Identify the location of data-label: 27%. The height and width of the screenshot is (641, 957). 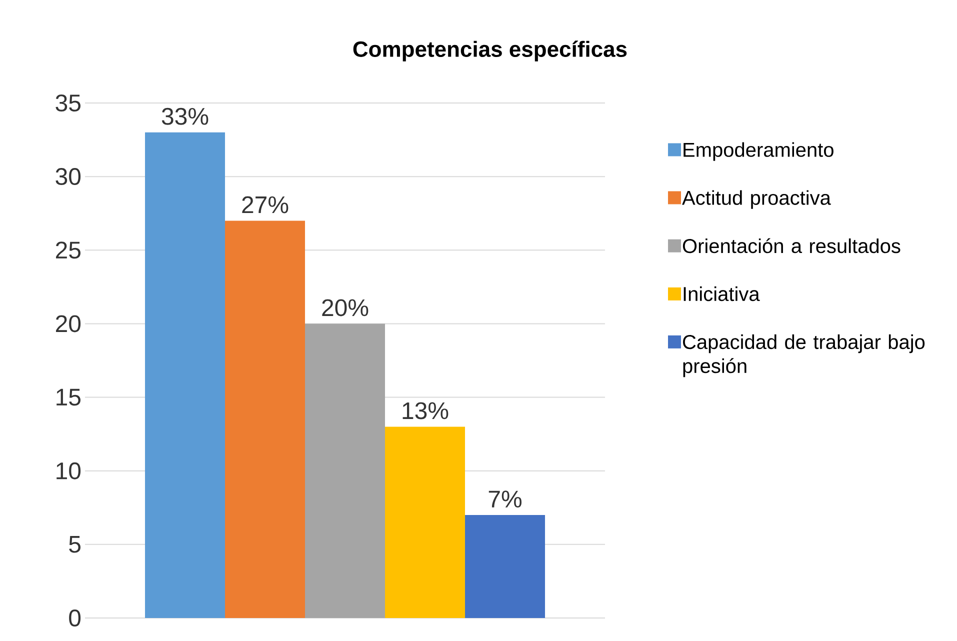
(265, 205).